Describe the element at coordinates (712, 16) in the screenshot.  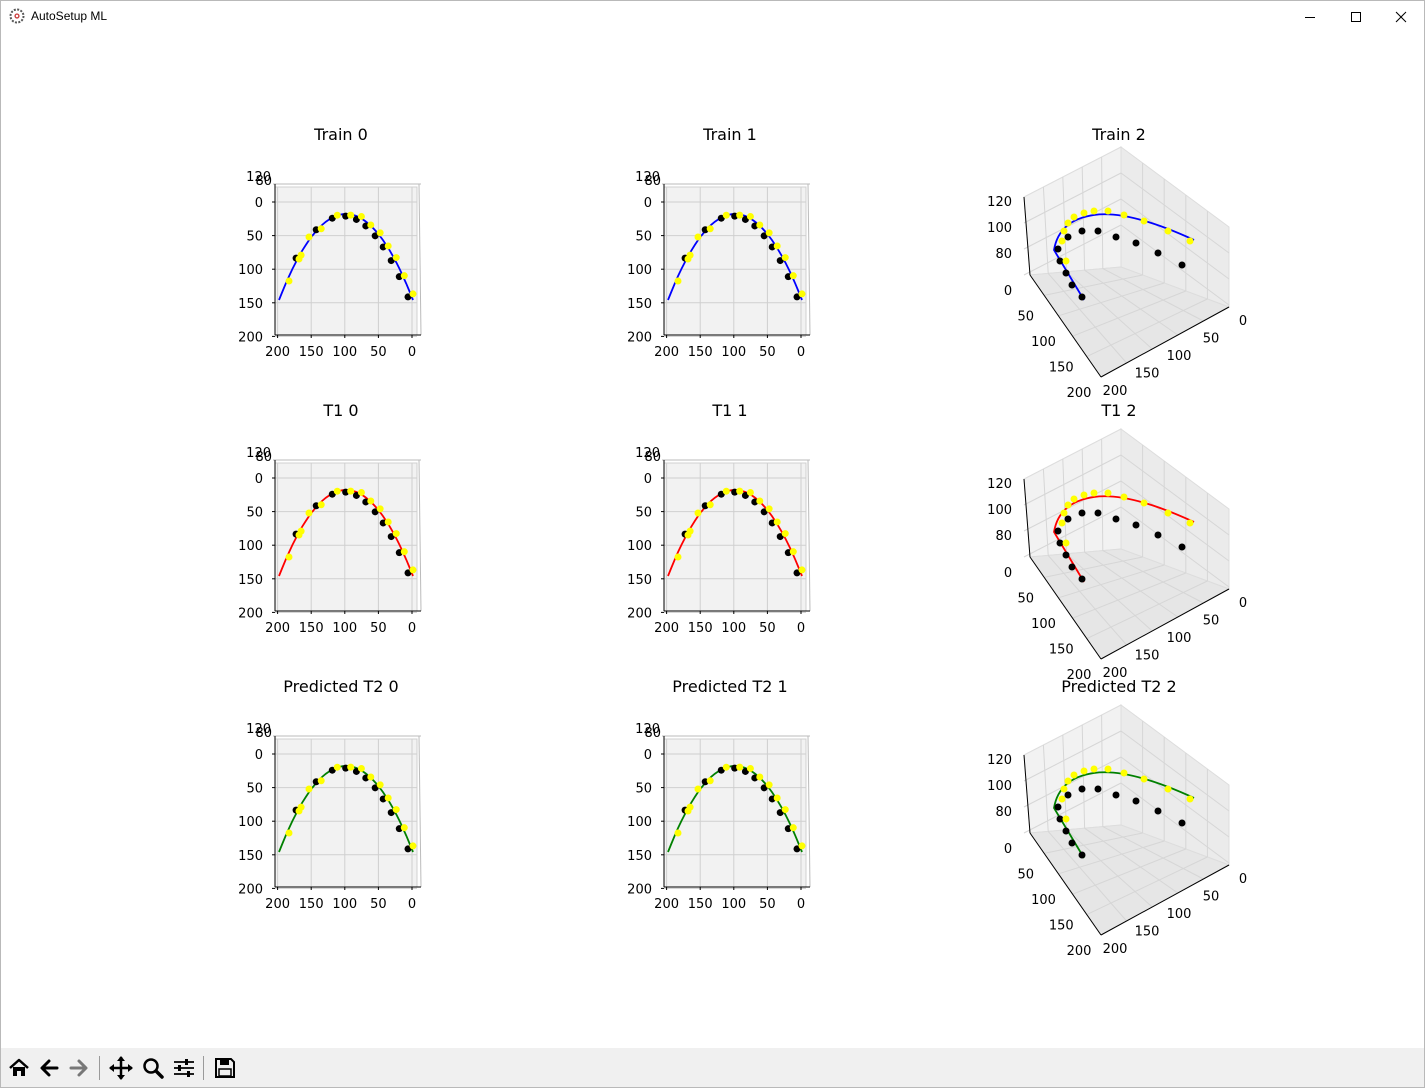
I see `title-bar: AutoSetup ML` at that location.